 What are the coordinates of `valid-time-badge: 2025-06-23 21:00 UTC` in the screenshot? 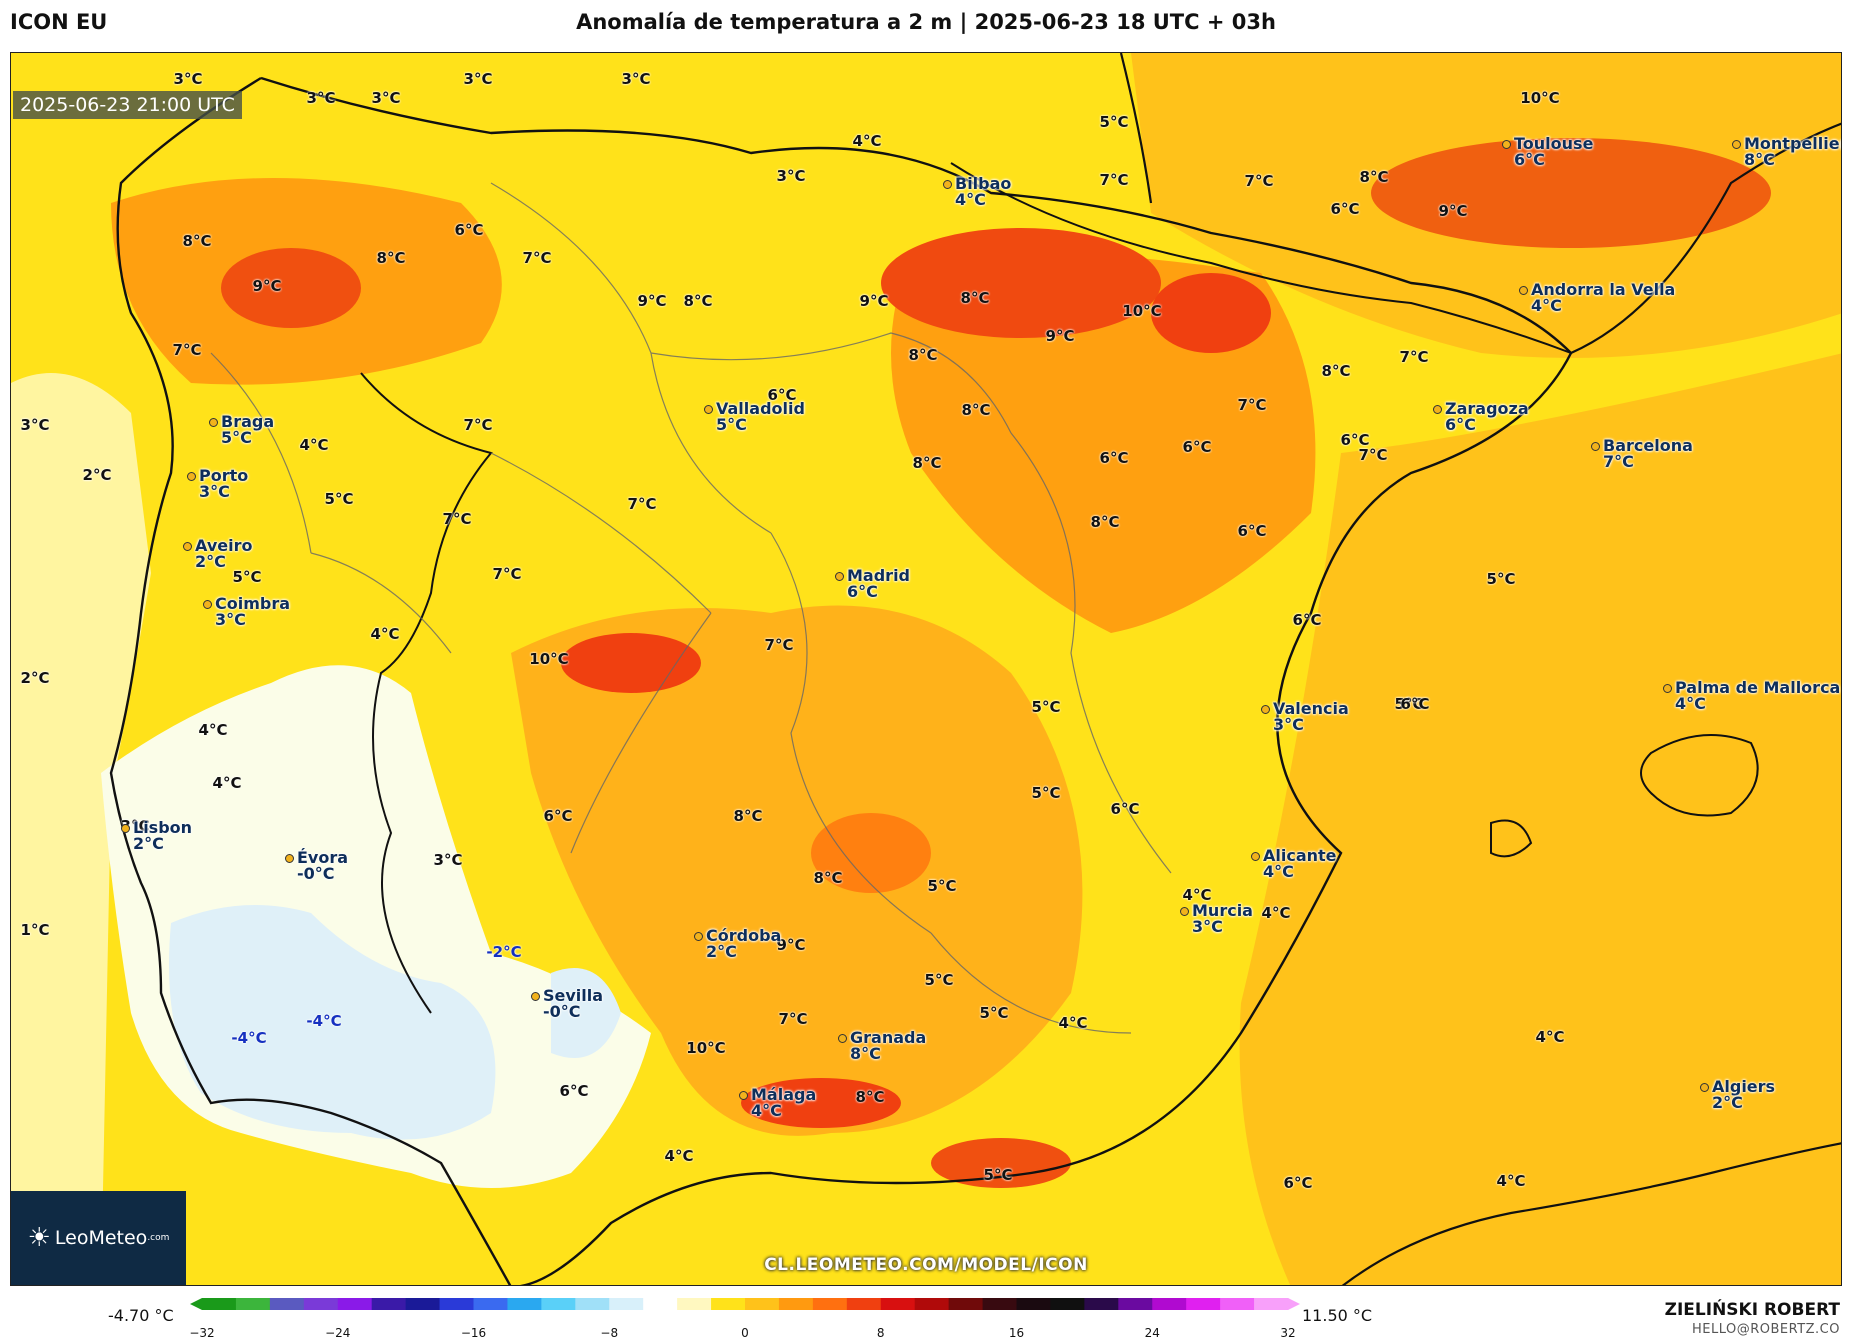 It's located at (127, 105).